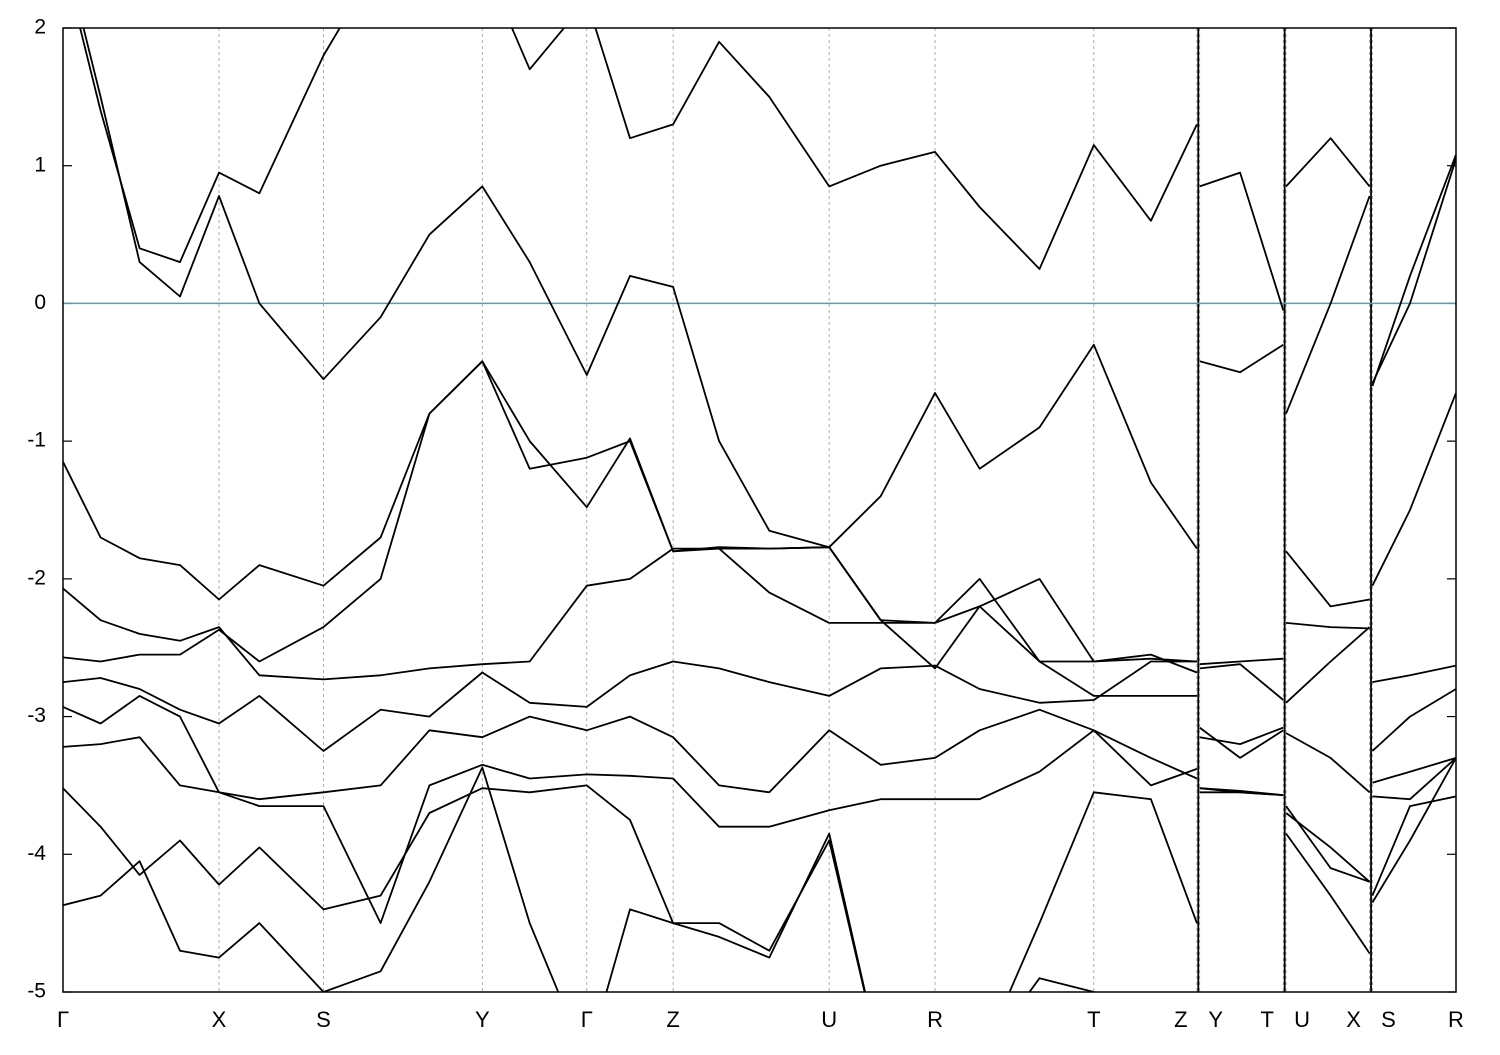  I want to click on y-tick-label: -5, so click(36, 991).